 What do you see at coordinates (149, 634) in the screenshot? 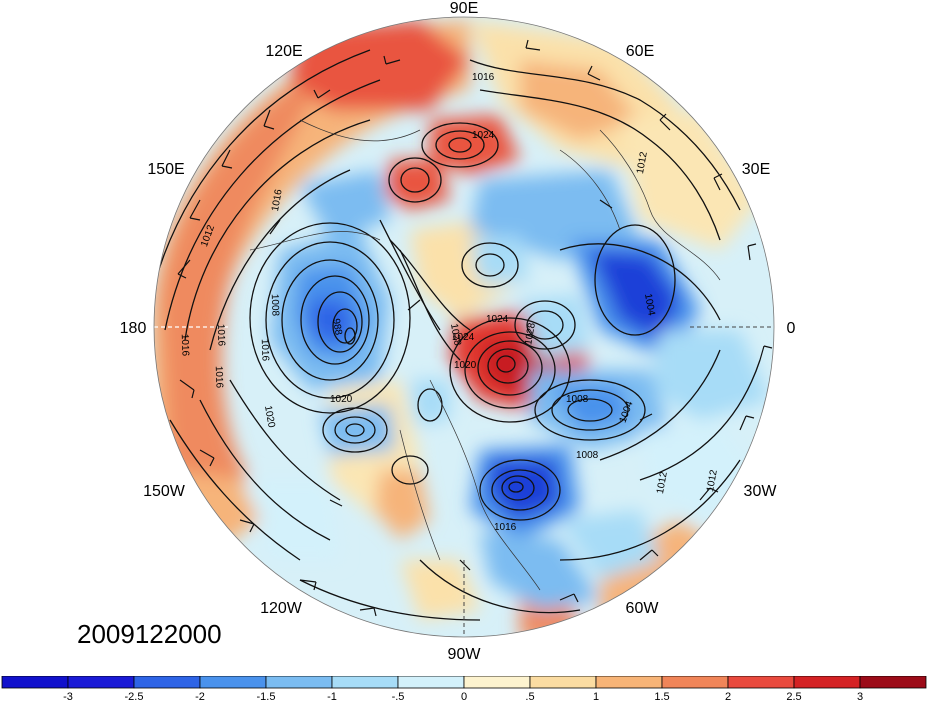
I see `date-timestamp: 2009122000` at bounding box center [149, 634].